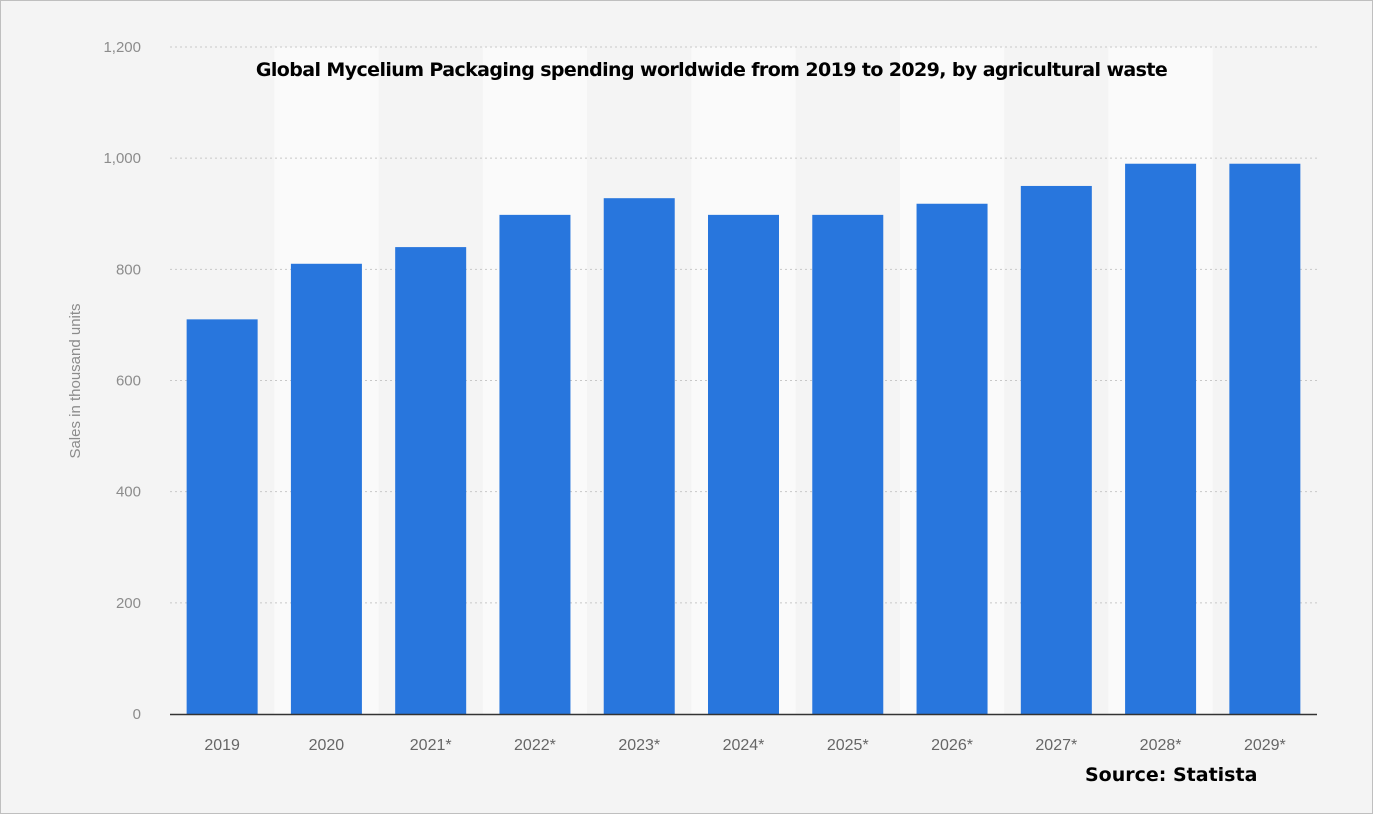 Image resolution: width=1373 pixels, height=814 pixels. I want to click on x-tick-label: 2024*, so click(744, 745).